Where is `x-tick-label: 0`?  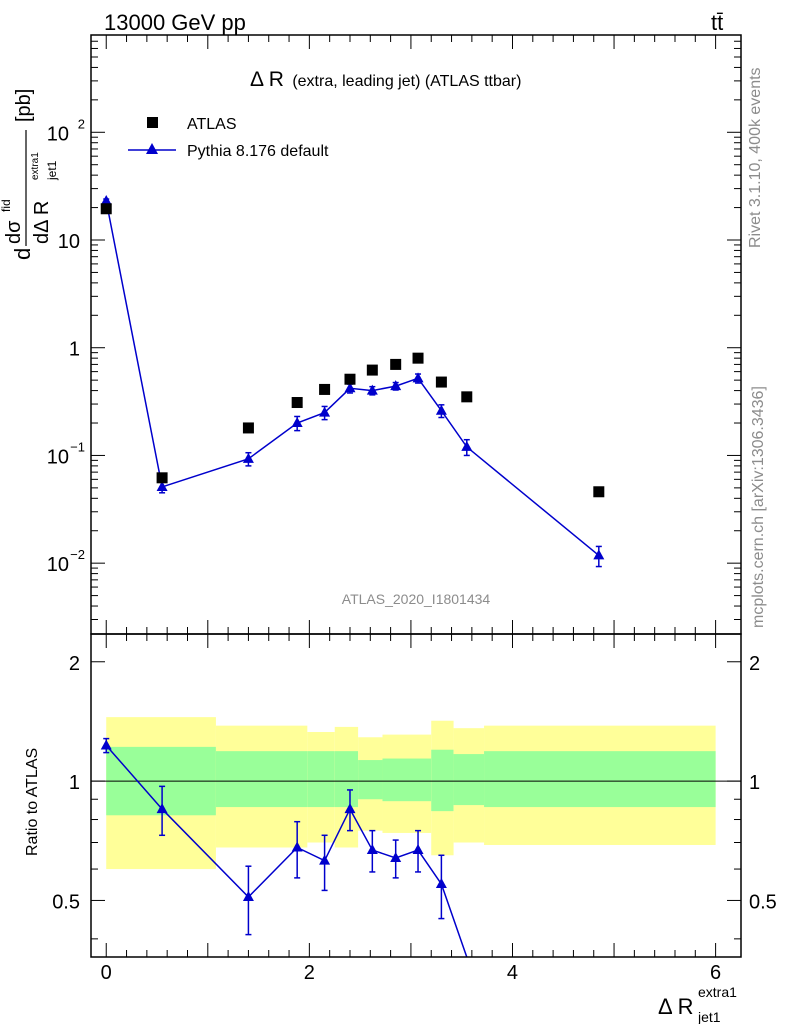 x-tick-label: 0 is located at coordinates (106, 973).